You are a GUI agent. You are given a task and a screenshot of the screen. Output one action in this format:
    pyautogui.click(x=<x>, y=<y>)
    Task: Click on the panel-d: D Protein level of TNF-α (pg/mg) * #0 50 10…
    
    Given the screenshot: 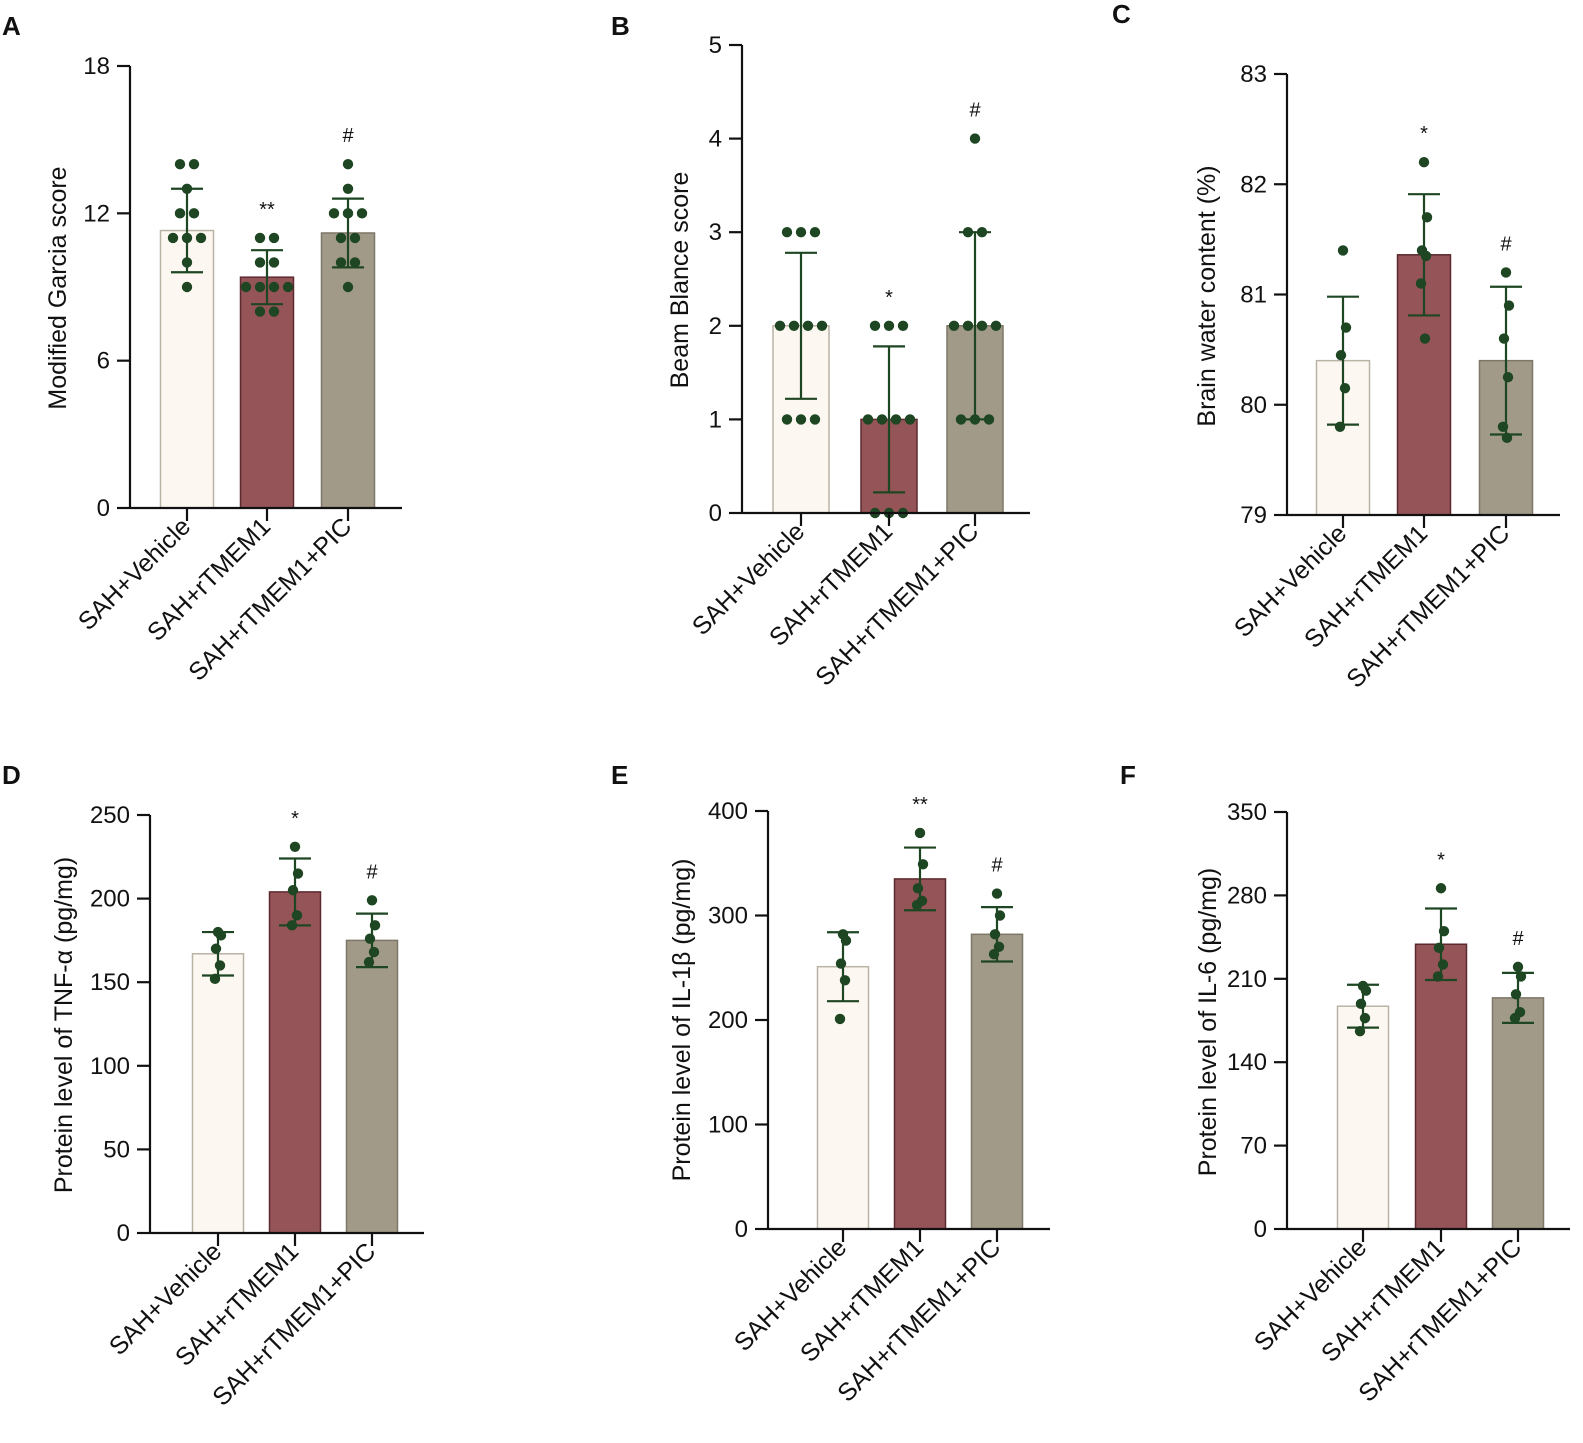 What is the action you would take?
    pyautogui.click(x=213, y=1085)
    